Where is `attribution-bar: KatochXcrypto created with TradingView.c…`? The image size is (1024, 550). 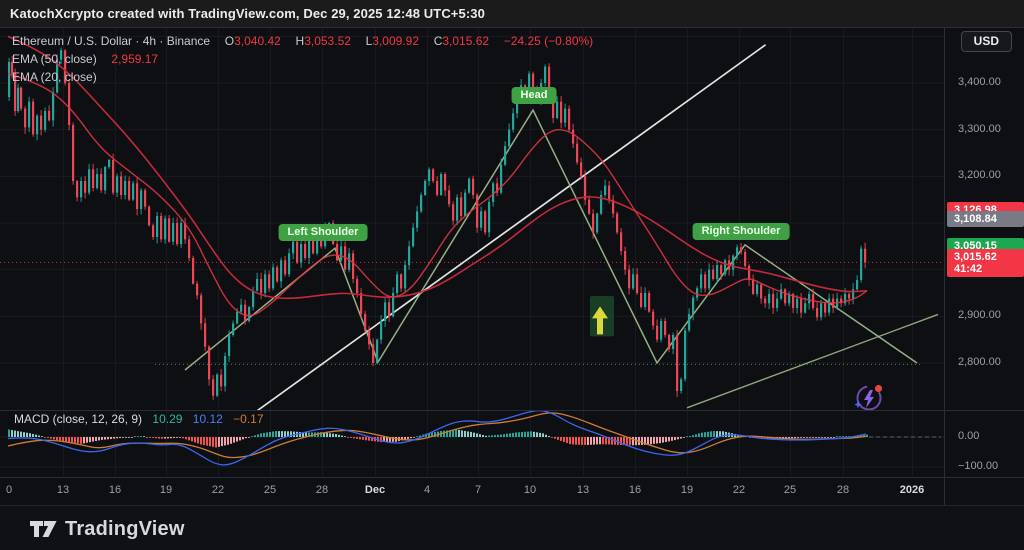 attribution-bar: KatochXcrypto created with TradingView.c… is located at coordinates (512, 14).